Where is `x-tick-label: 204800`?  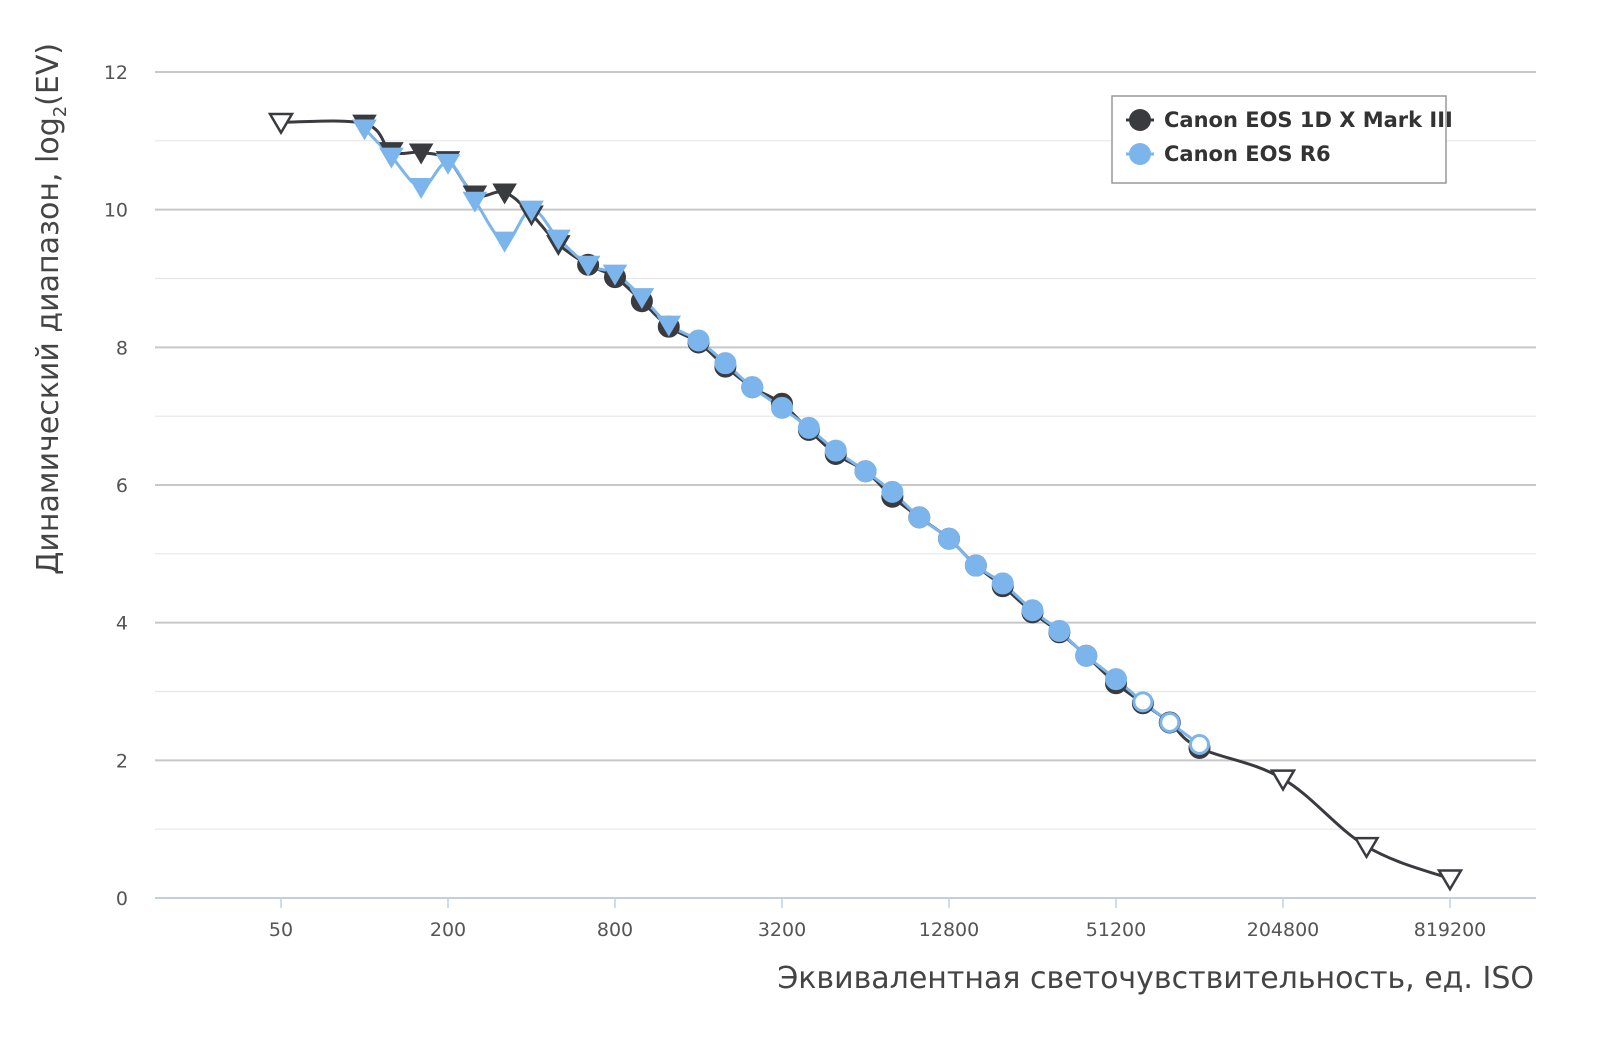 x-tick-label: 204800 is located at coordinates (1283, 930).